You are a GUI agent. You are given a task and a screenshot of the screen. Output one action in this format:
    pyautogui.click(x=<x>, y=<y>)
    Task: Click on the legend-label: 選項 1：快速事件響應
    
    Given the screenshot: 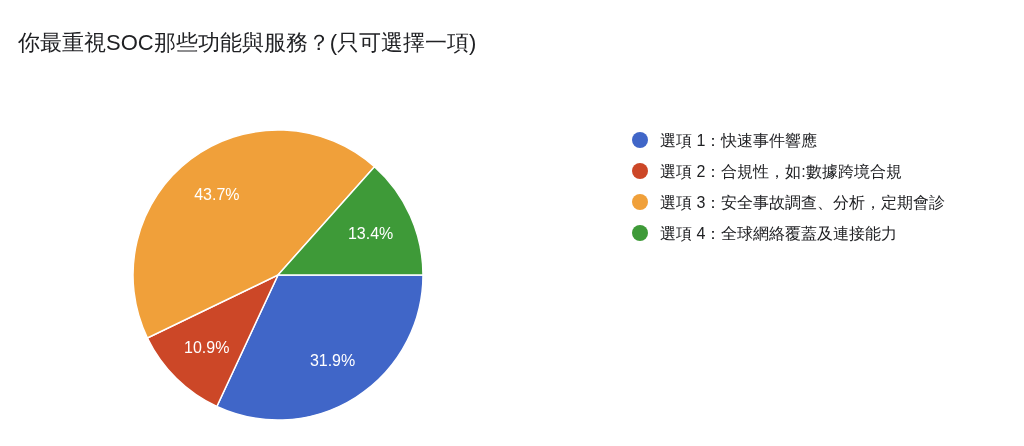 What is the action you would take?
    pyautogui.click(x=739, y=140)
    